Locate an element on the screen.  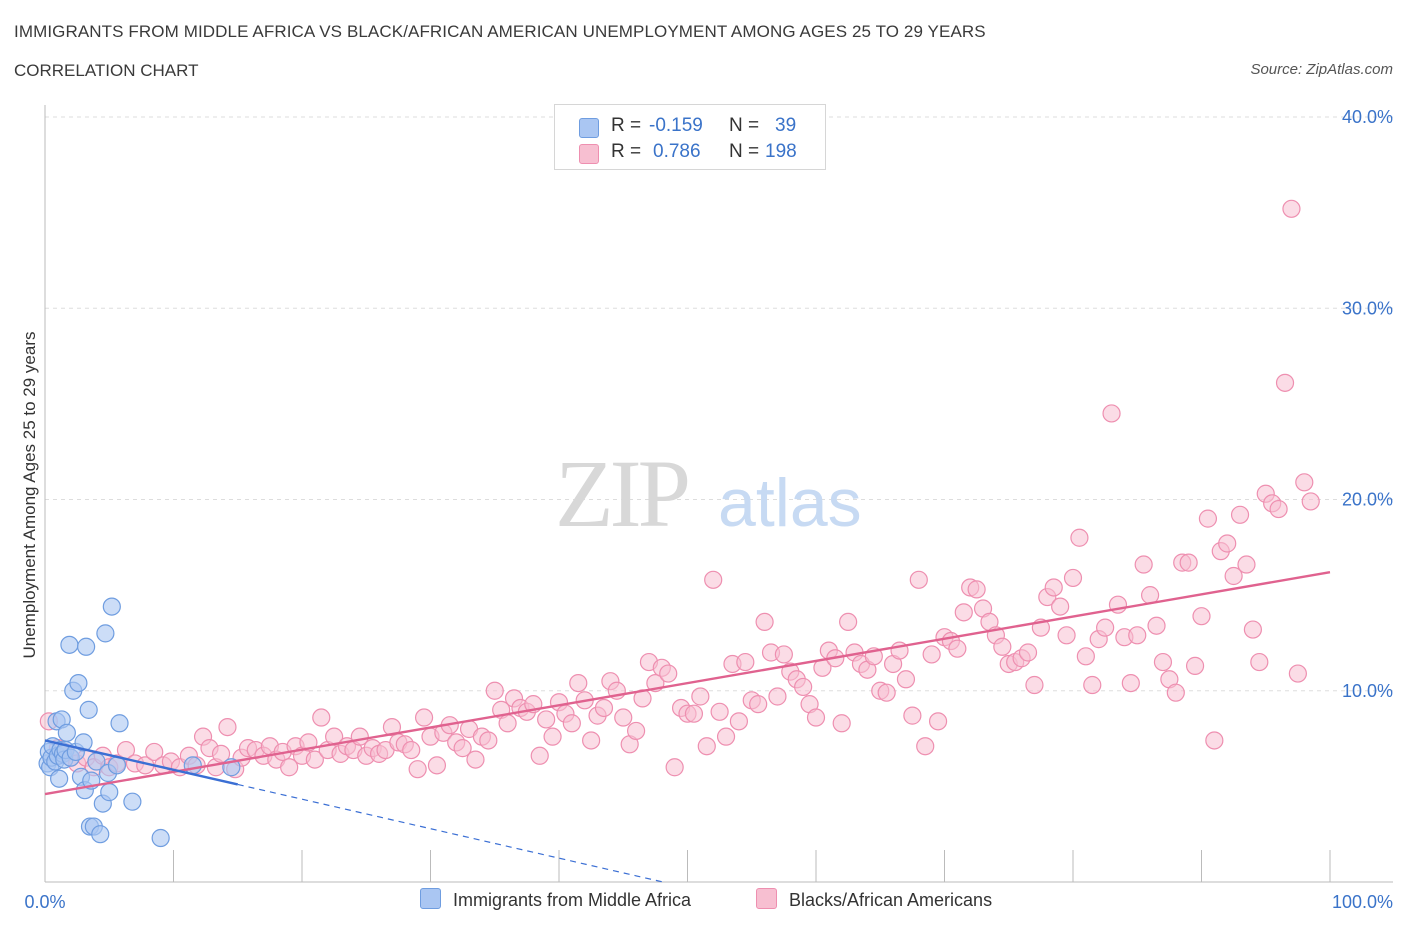
legend-item-black-african-americans: Blacks/African Americans is located at coordinates (874, 899).